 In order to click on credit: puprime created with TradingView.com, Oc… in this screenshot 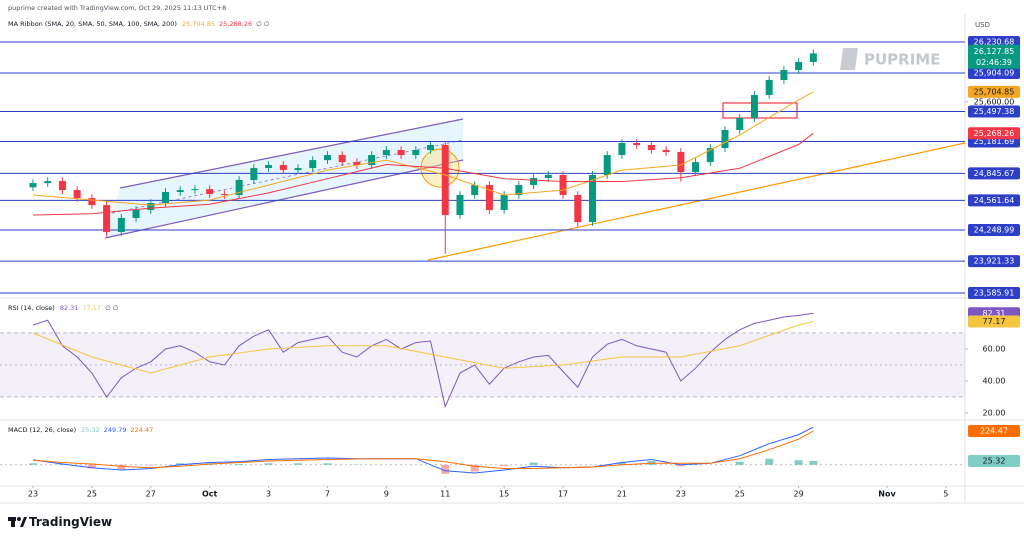, I will do `click(117, 8)`.